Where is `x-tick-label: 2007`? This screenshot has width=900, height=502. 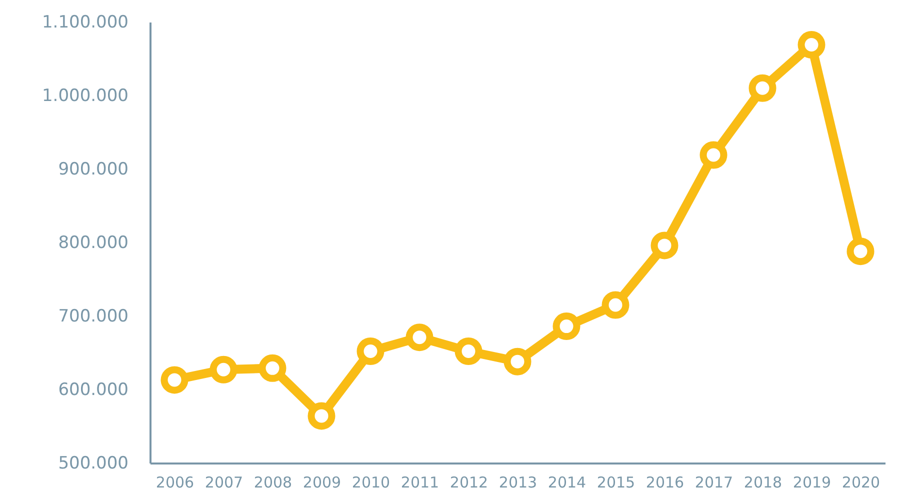
x-tick-label: 2007 is located at coordinates (224, 483).